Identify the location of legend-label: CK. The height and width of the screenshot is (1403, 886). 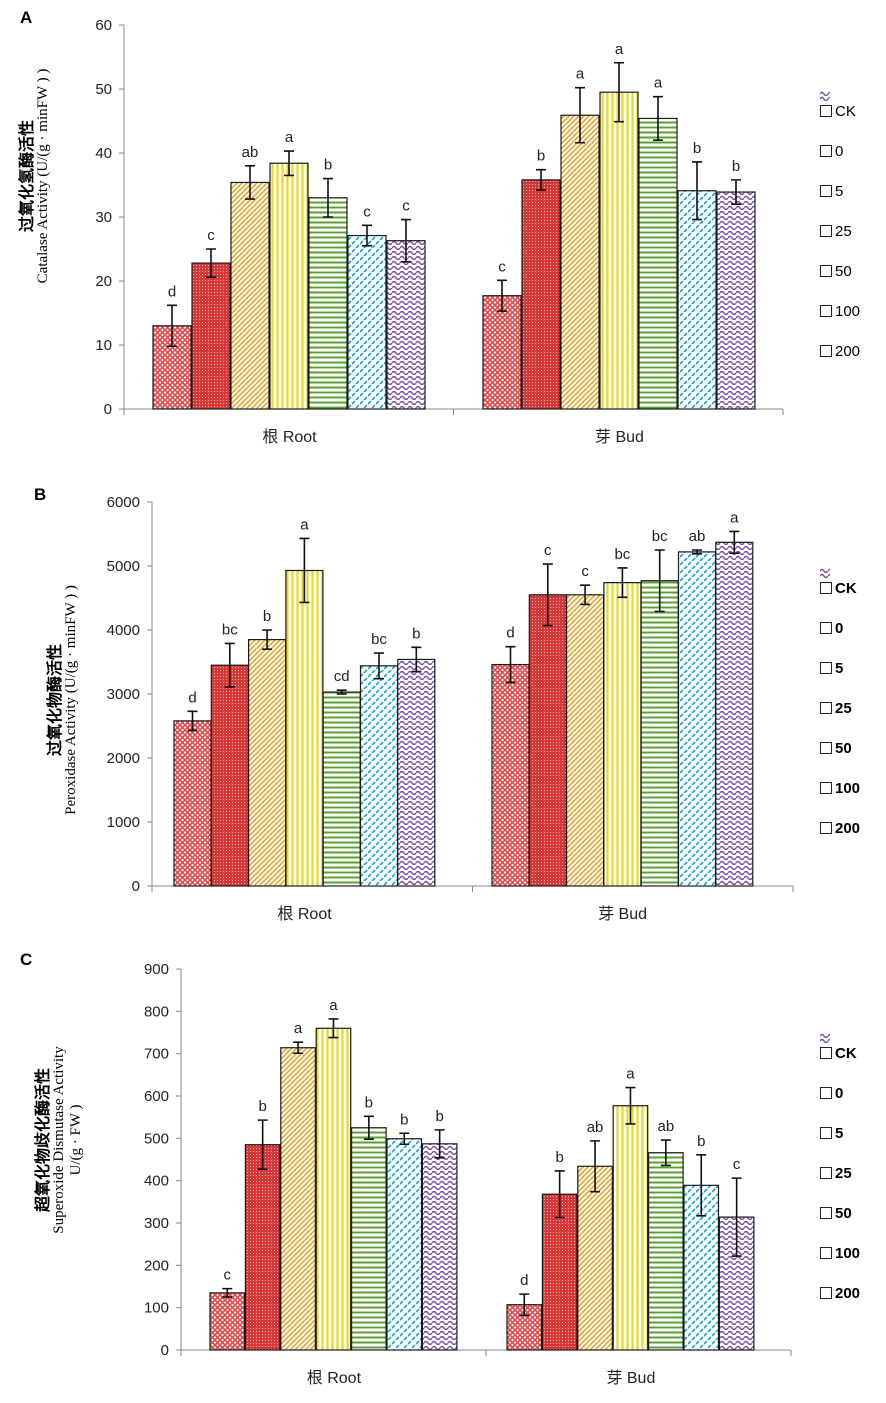
(845, 111).